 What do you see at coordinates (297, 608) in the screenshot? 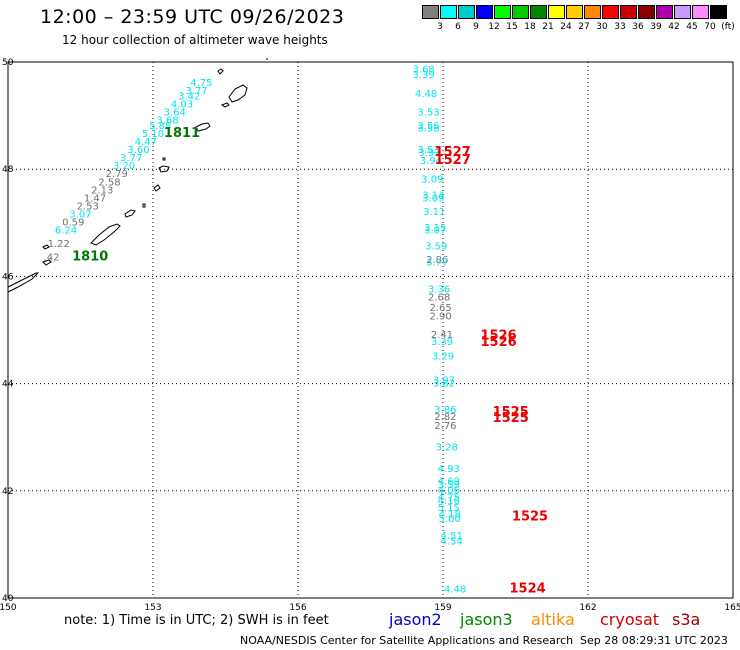
I see `lon-tick-label: 156` at bounding box center [297, 608].